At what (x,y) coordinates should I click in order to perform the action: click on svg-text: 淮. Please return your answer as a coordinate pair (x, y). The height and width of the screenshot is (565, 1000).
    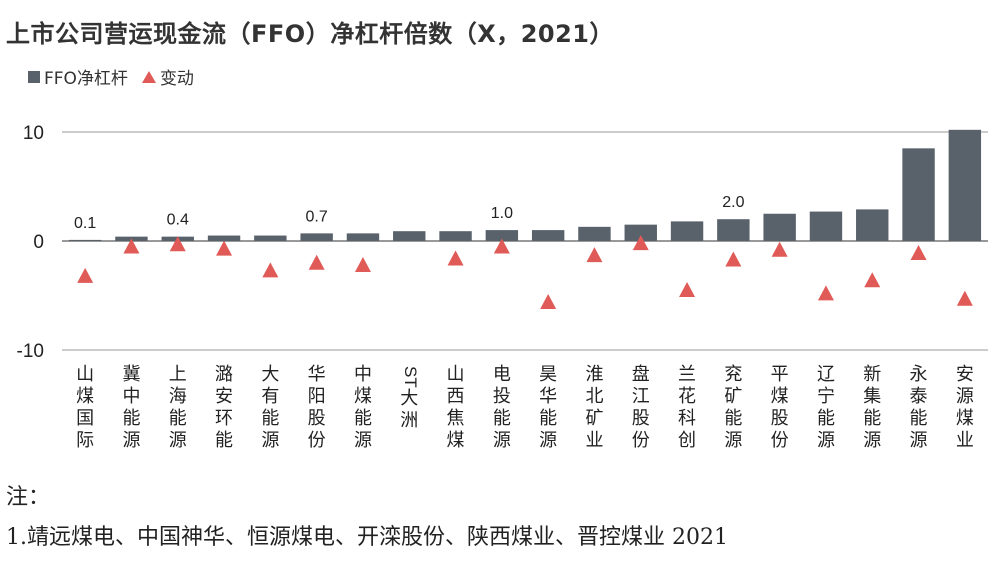
    Looking at the image, I should click on (594, 374).